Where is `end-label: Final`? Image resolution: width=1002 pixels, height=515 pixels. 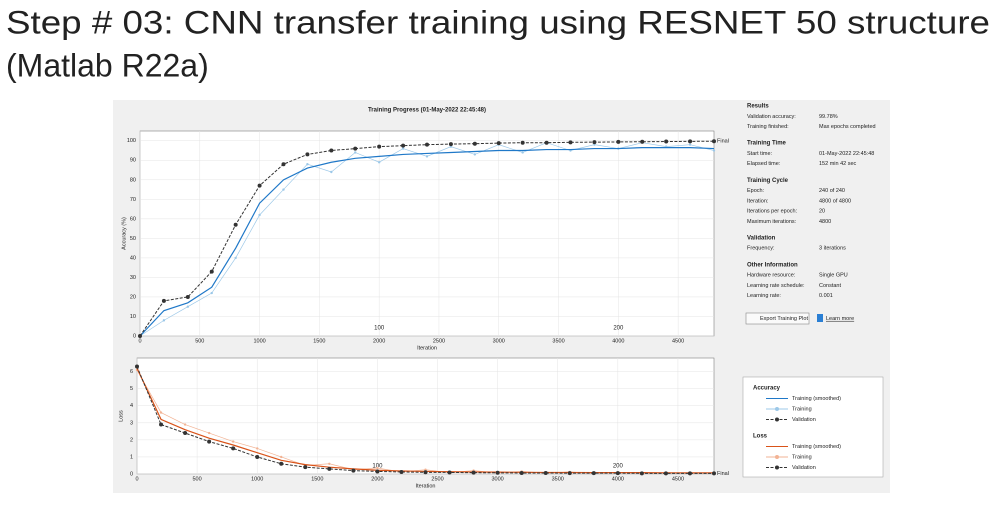 end-label: Final is located at coordinates (723, 142).